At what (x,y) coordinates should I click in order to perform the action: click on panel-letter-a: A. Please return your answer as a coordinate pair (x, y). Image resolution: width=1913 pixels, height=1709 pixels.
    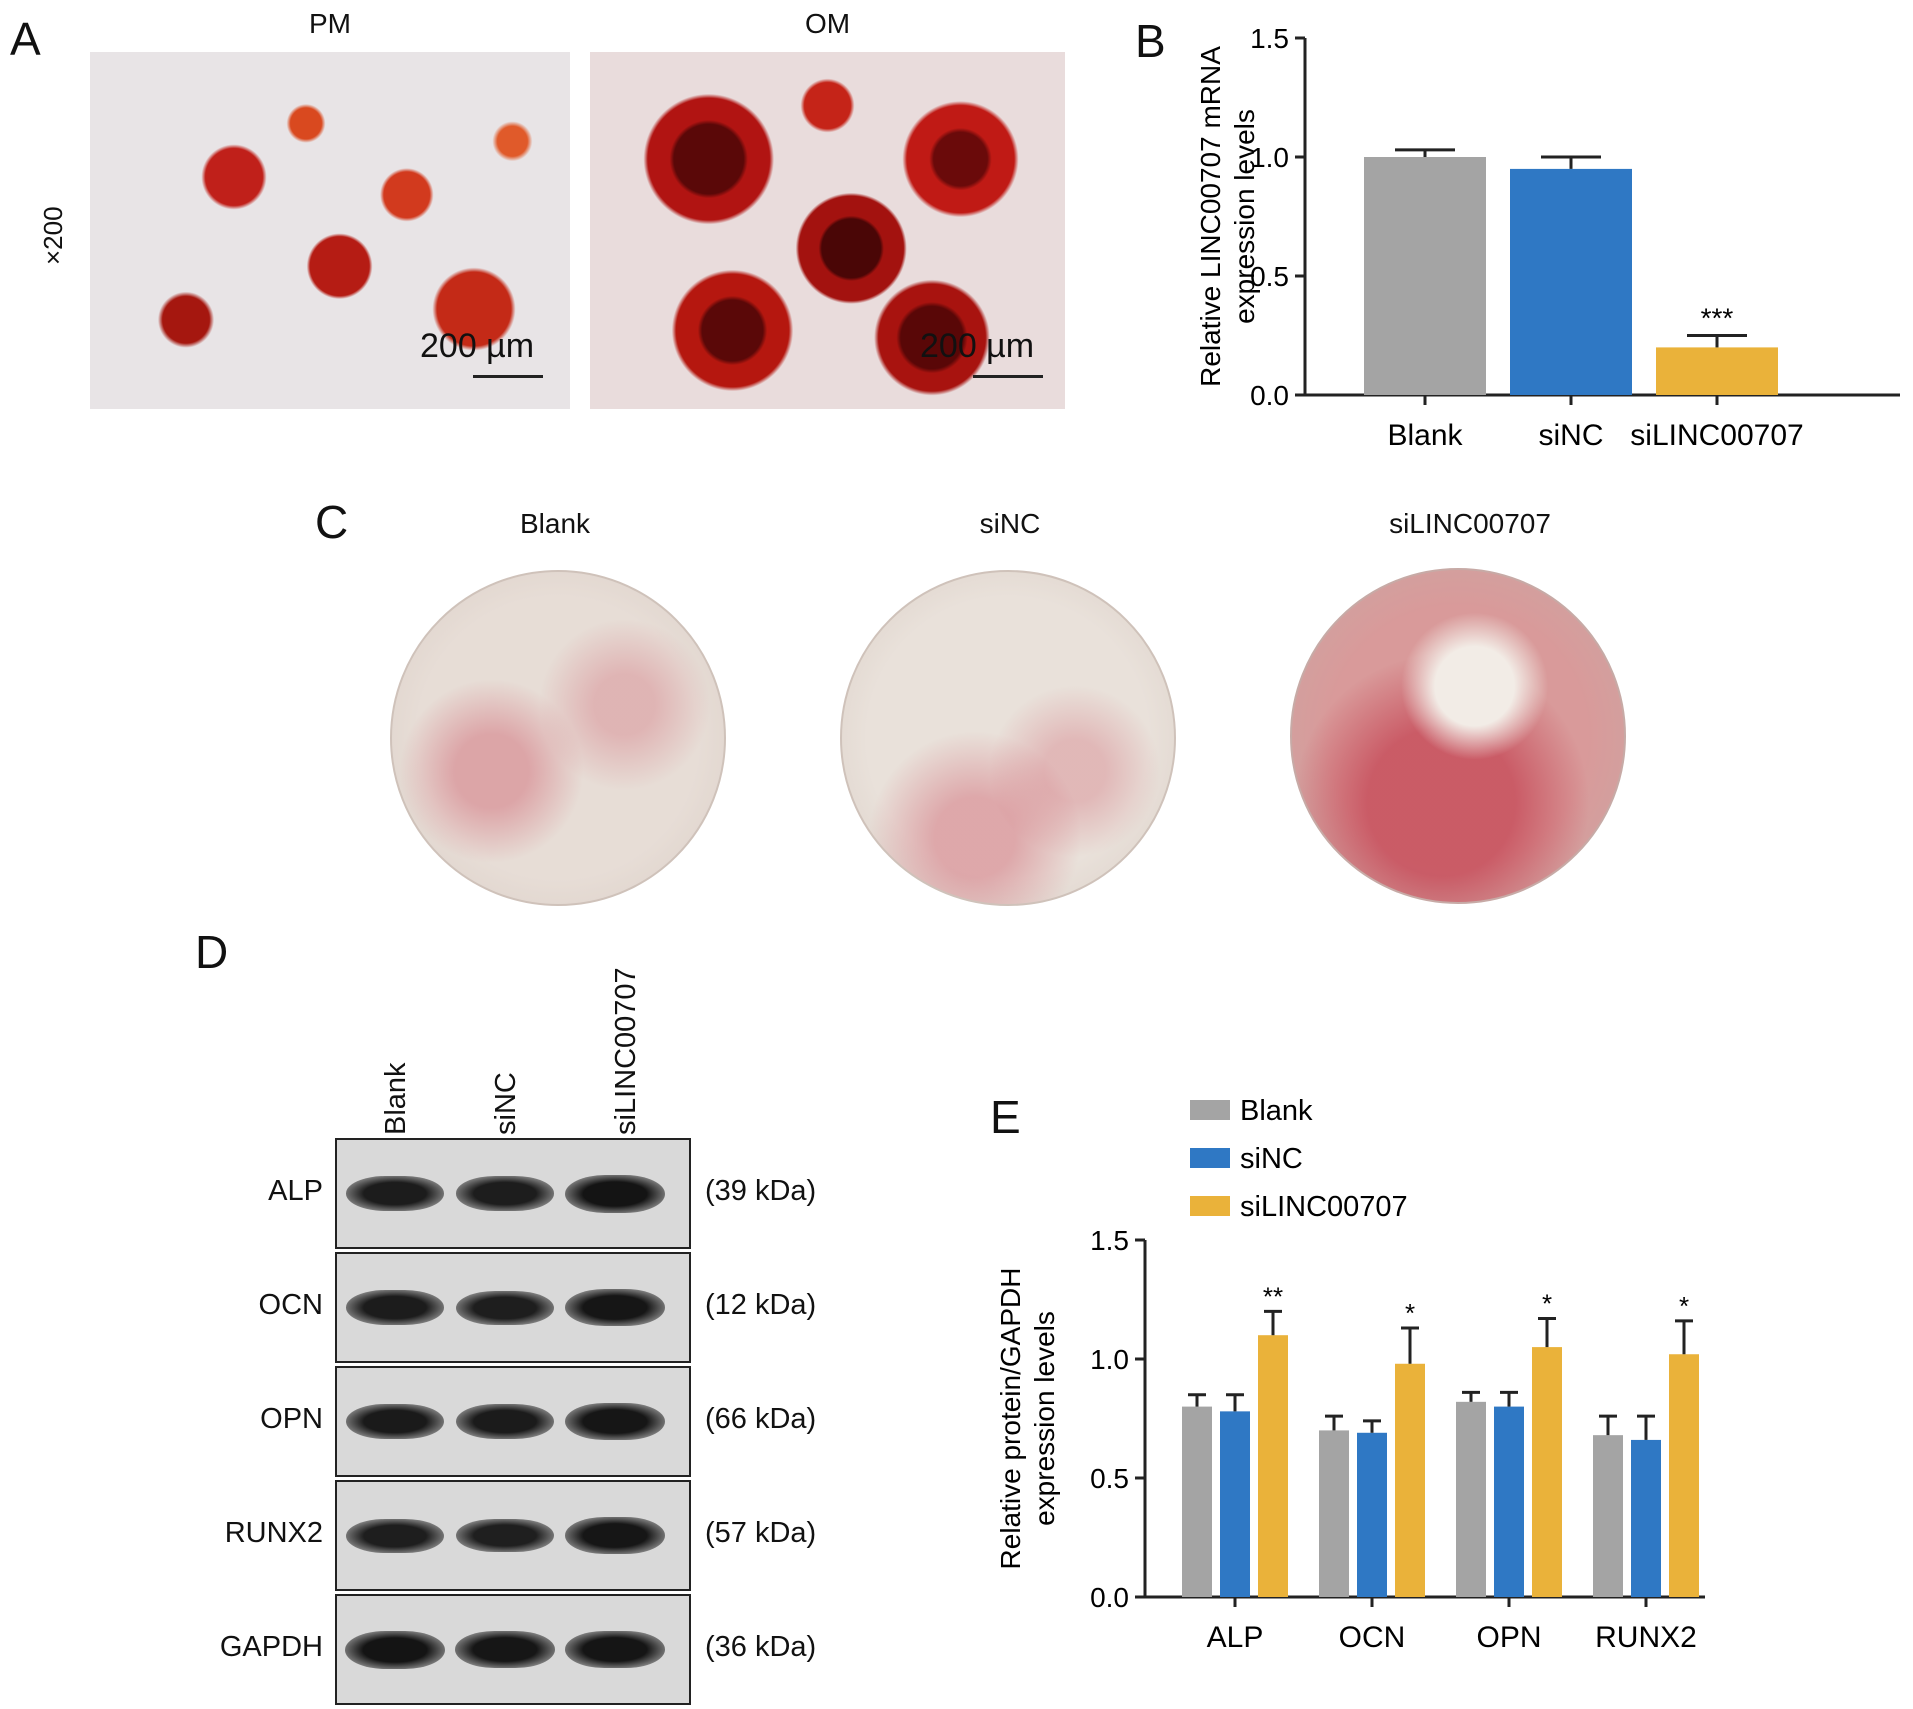
    Looking at the image, I should click on (25, 39).